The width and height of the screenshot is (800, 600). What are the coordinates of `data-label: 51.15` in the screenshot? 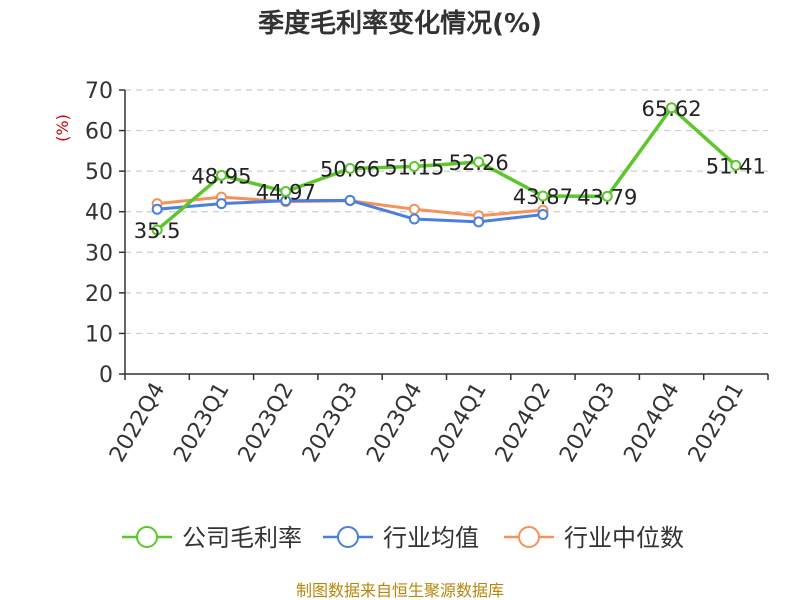 It's located at (414, 167).